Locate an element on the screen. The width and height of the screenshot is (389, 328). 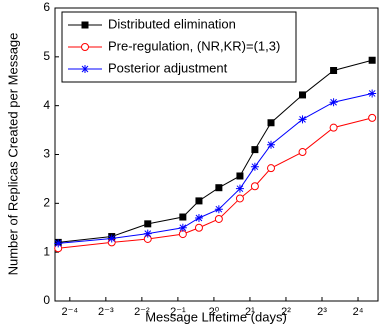
y-tick-label: 2 is located at coordinates (46, 203).